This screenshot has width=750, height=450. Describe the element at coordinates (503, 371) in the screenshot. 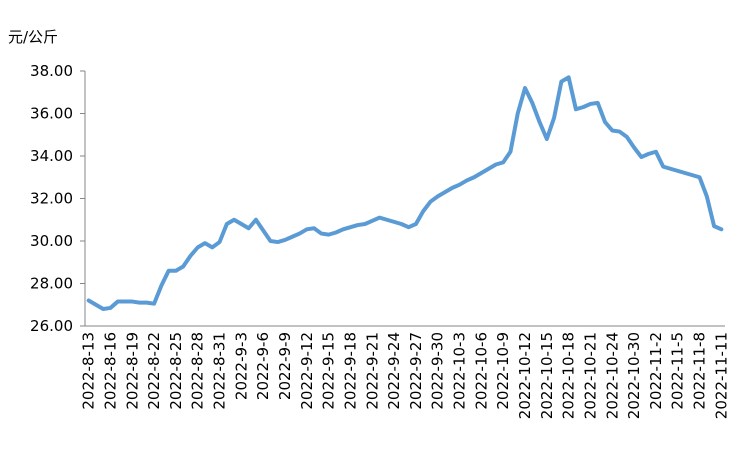

I see `x-tick-label: 2022-10-9` at that location.